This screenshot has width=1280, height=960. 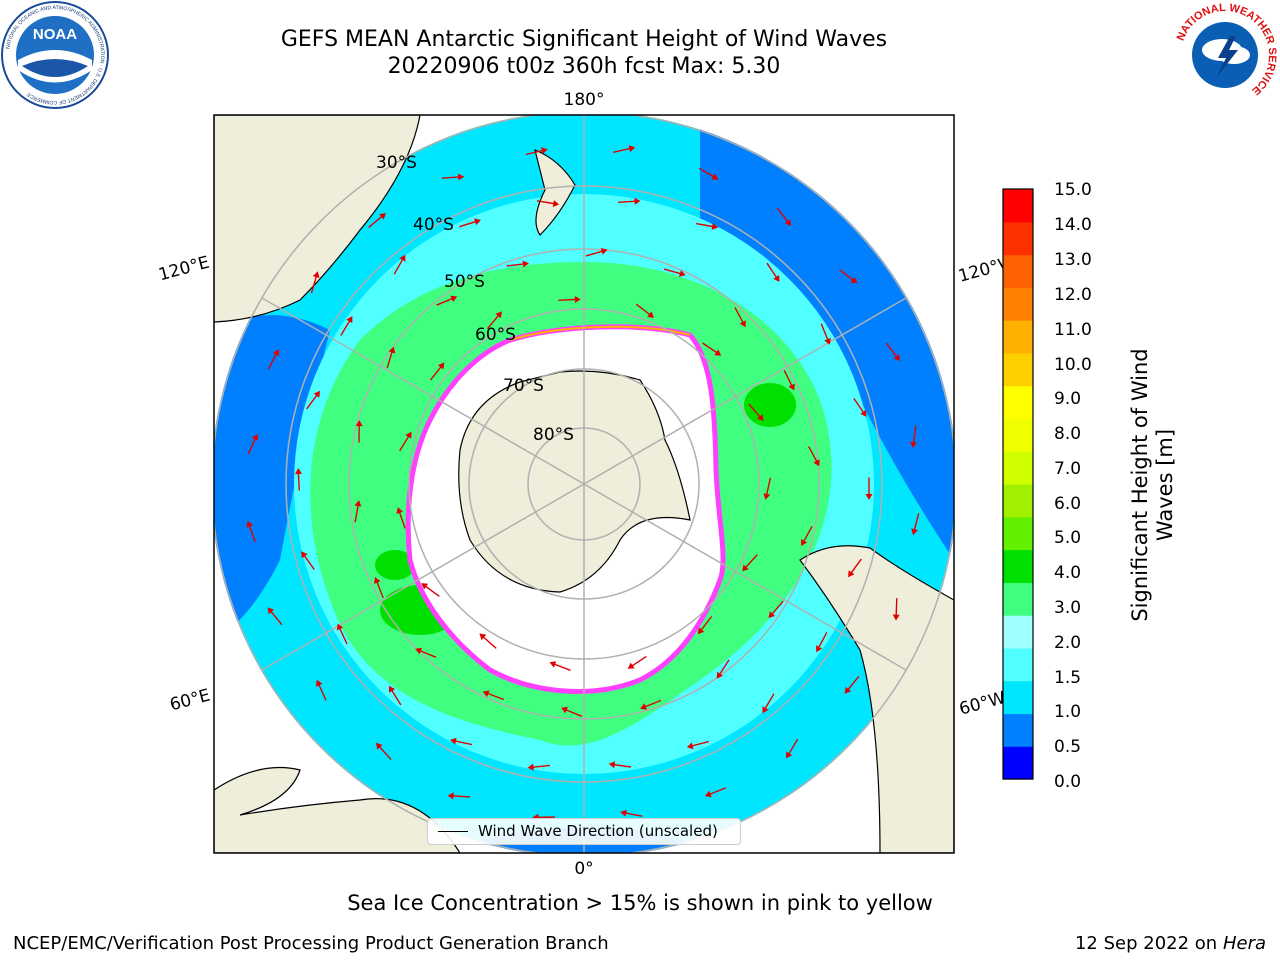 What do you see at coordinates (1146, 943) in the screenshot?
I see `run-date-text: 12 Sep 2022 on` at bounding box center [1146, 943].